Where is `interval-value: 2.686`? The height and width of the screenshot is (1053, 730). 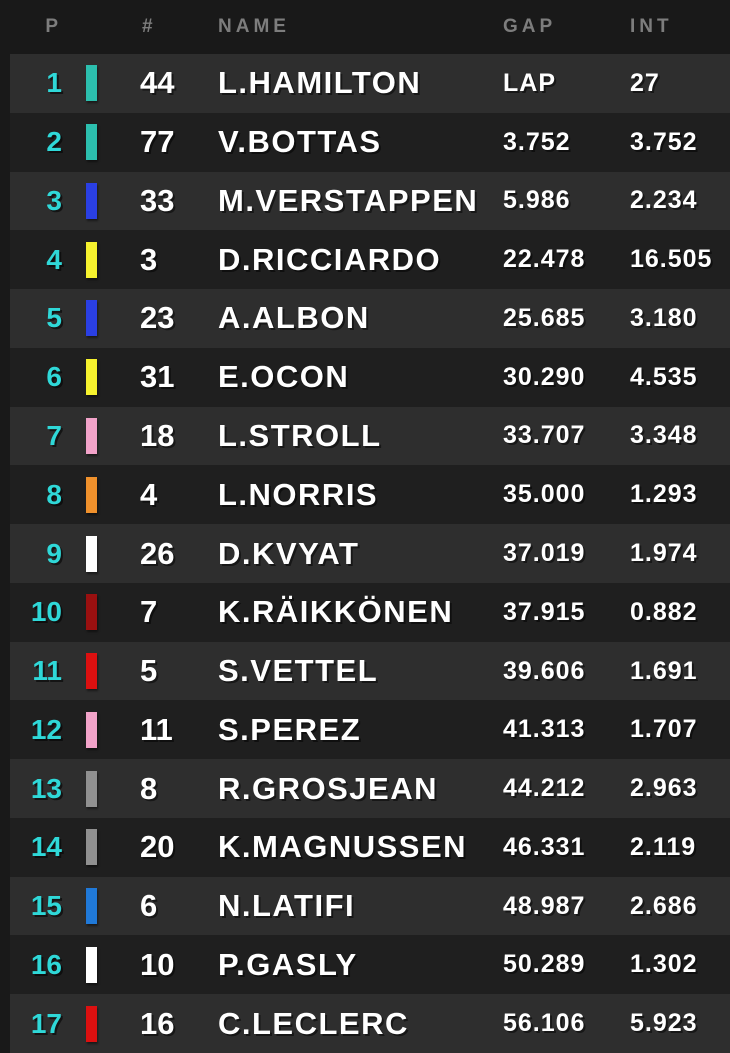 interval-value: 2.686 is located at coordinates (664, 905).